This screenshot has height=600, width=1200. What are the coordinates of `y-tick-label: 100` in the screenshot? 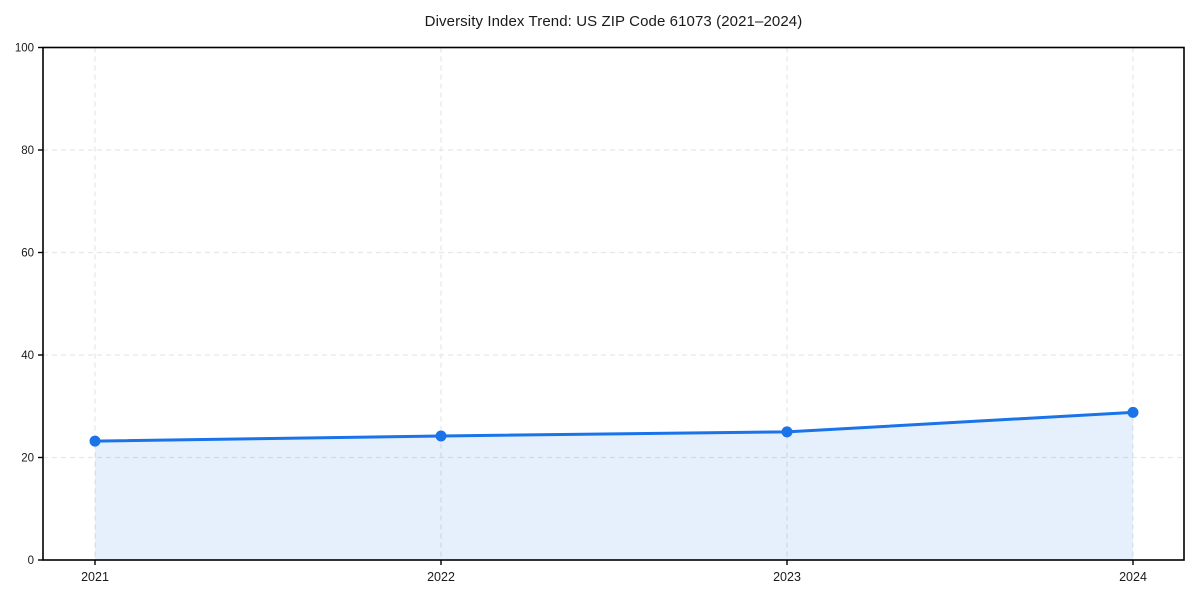 It's located at (24, 49).